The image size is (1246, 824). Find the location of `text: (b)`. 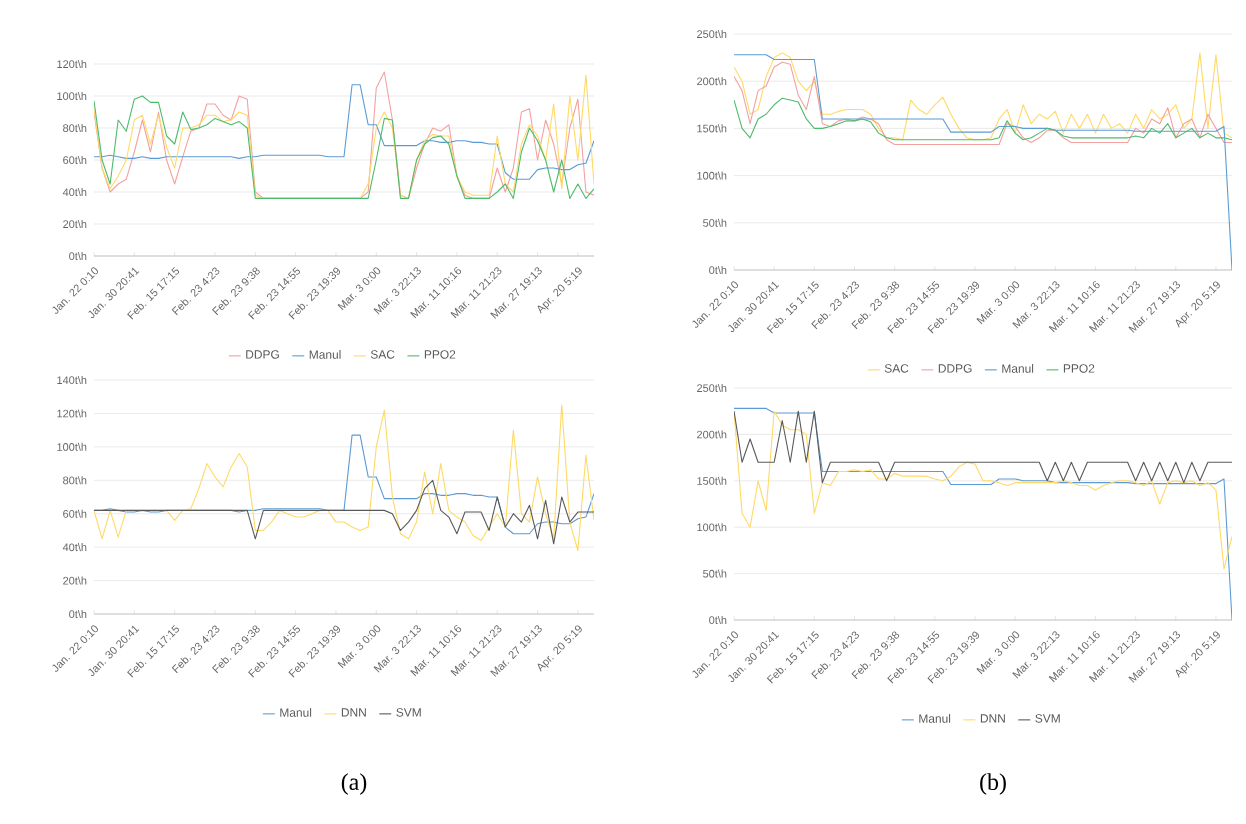

text: (b) is located at coordinates (993, 784).